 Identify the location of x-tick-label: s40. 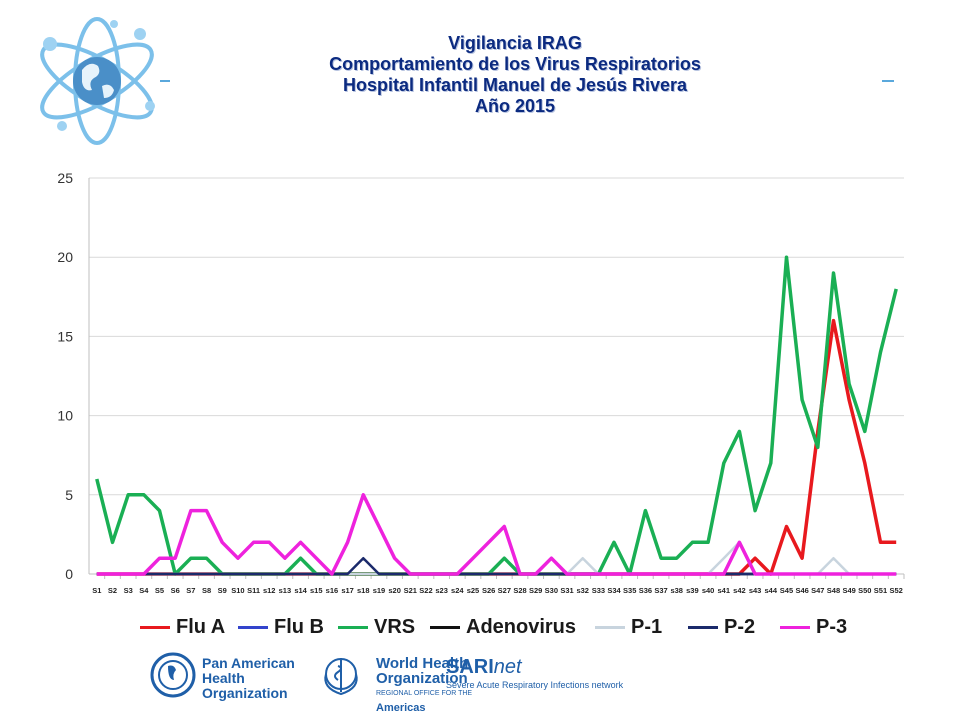
(708, 590).